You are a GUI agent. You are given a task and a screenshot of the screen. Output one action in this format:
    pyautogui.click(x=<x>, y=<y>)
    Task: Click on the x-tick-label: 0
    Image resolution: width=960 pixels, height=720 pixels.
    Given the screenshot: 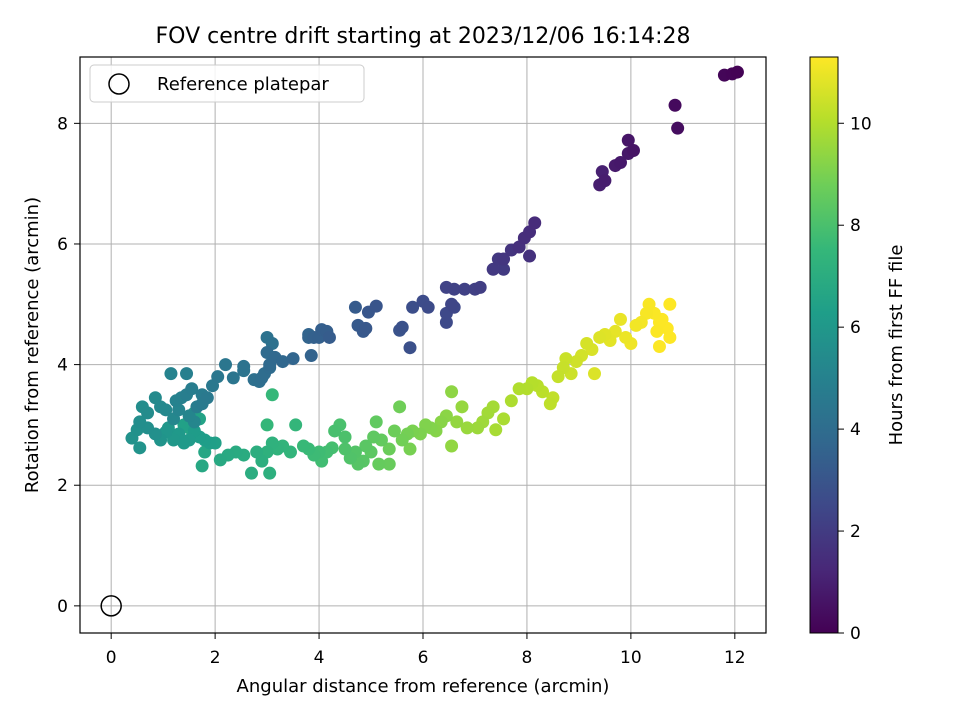 What is the action you would take?
    pyautogui.click(x=111, y=658)
    